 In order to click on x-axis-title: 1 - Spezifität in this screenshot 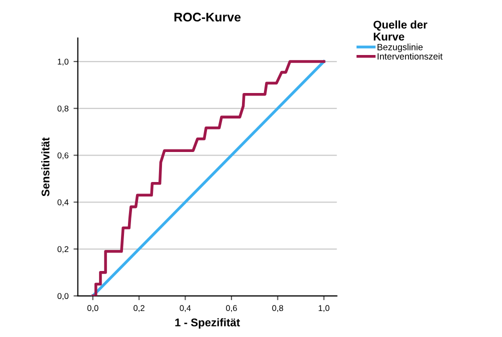, I will do `click(207, 323)`.